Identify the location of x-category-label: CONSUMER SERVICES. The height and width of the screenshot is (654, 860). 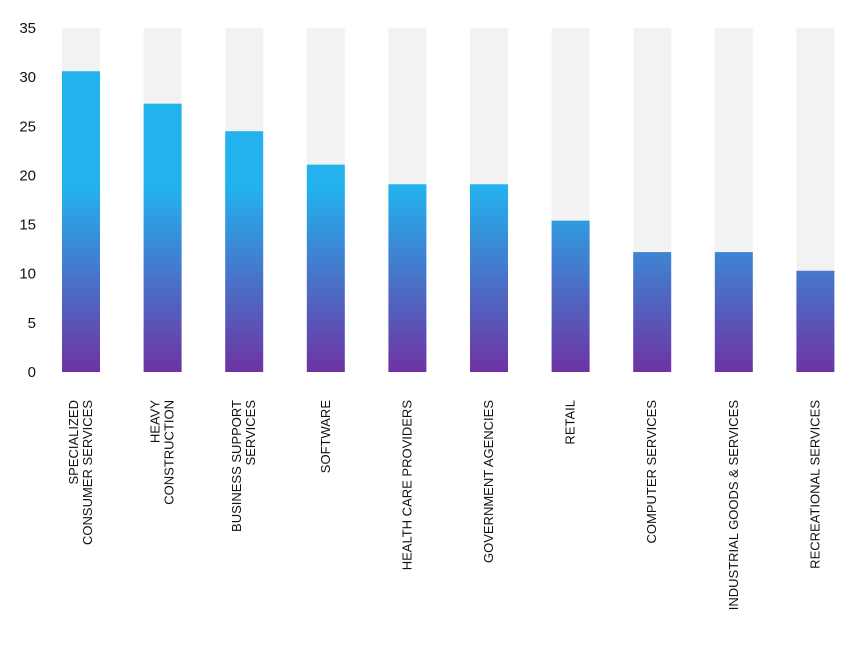
(87, 472).